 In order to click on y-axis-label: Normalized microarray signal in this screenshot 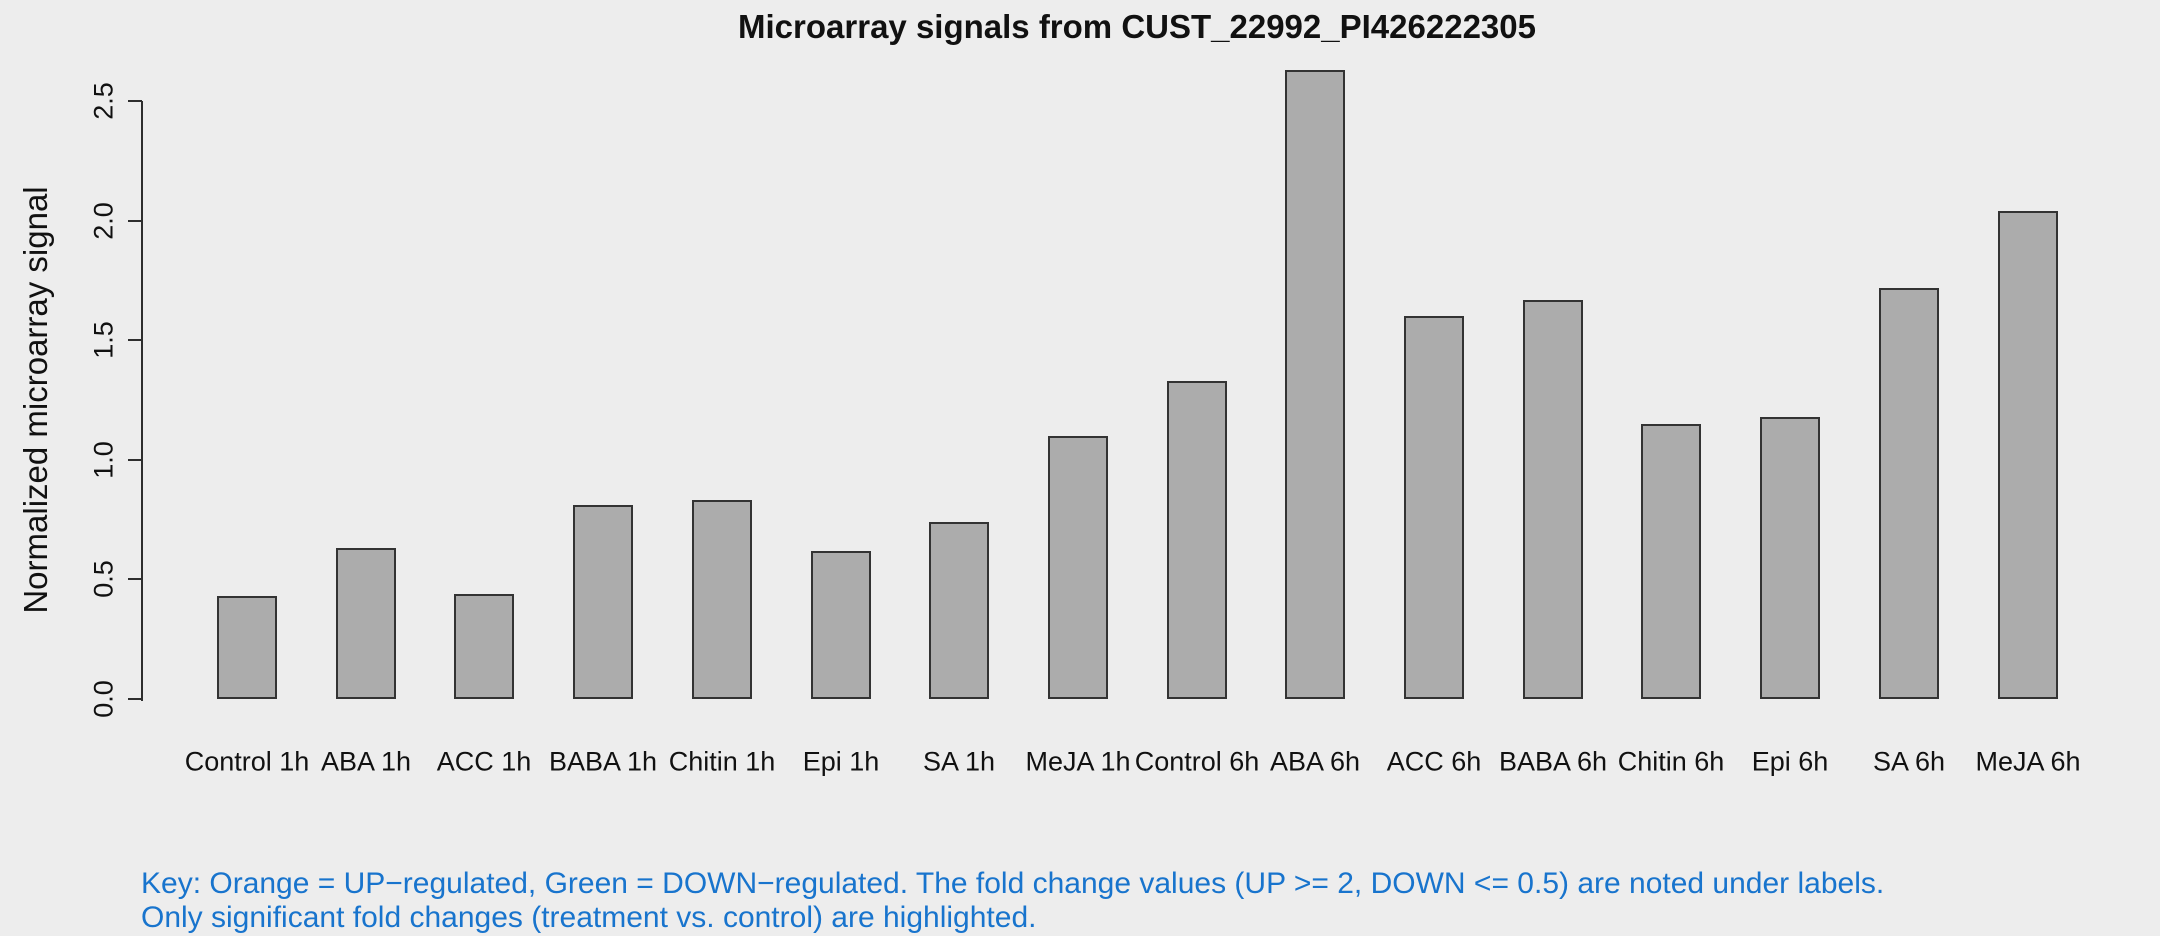, I will do `click(35, 400)`.